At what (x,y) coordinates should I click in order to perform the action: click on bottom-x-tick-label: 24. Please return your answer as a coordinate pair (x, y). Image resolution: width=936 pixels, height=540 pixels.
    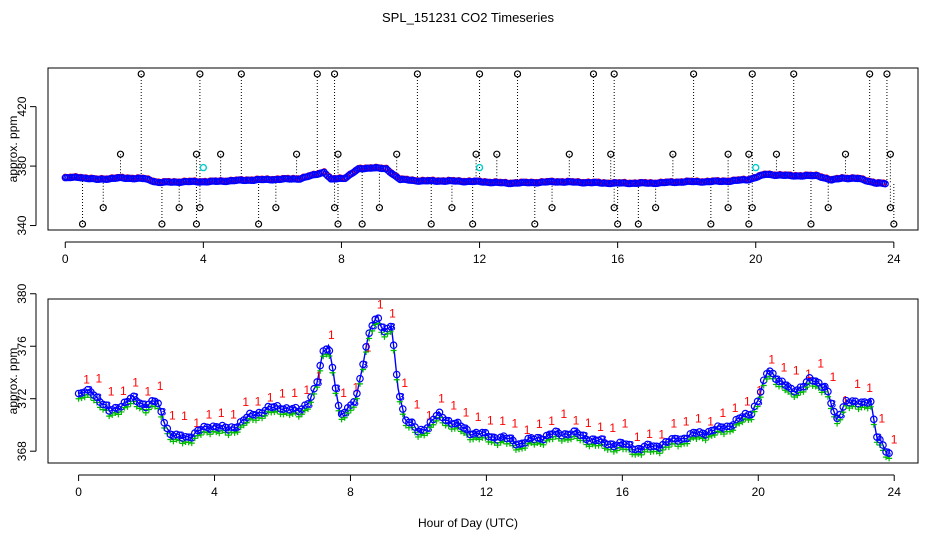
    Looking at the image, I should click on (895, 492).